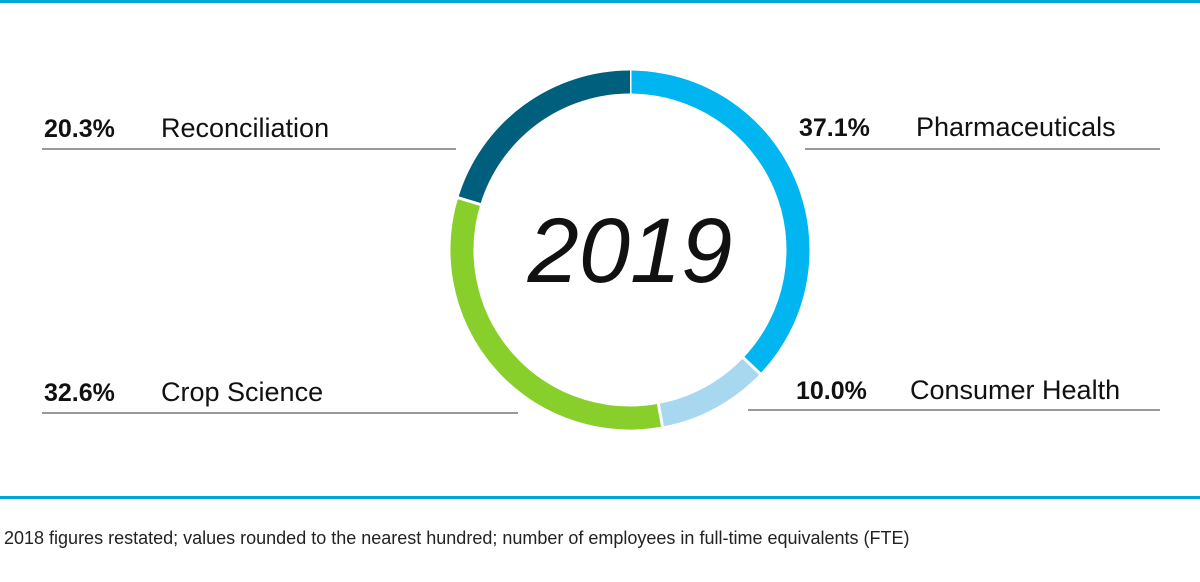 The height and width of the screenshot is (582, 1200). I want to click on bottom-rule, so click(600, 497).